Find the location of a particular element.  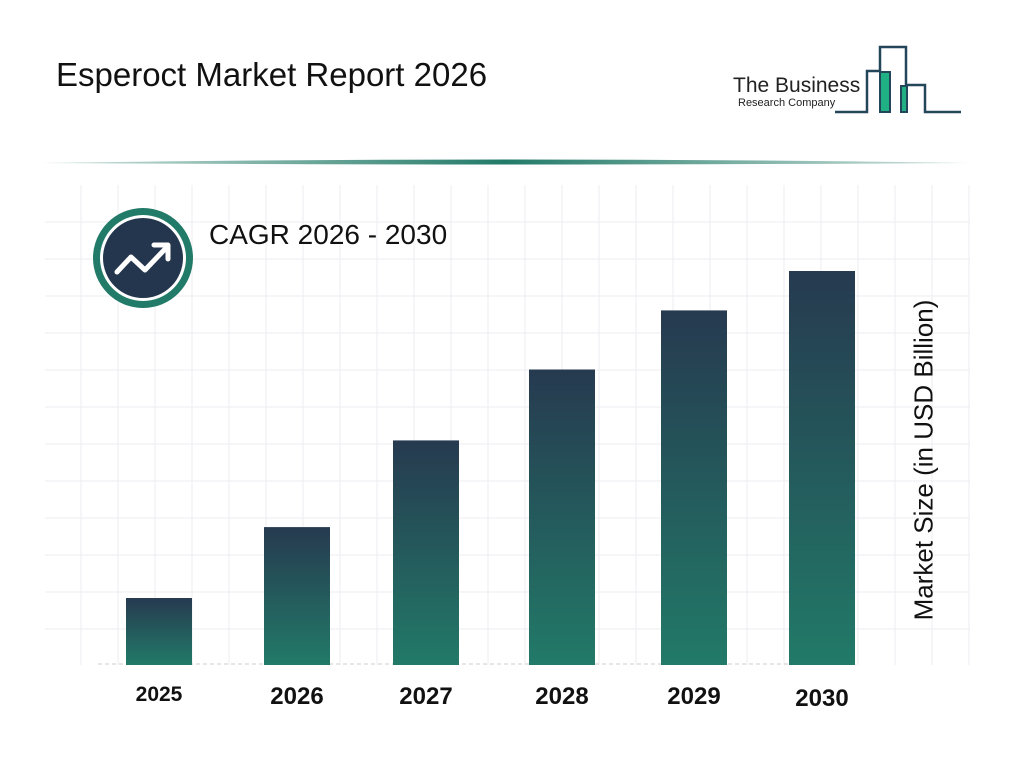

trending-up-icon is located at coordinates (142, 258).